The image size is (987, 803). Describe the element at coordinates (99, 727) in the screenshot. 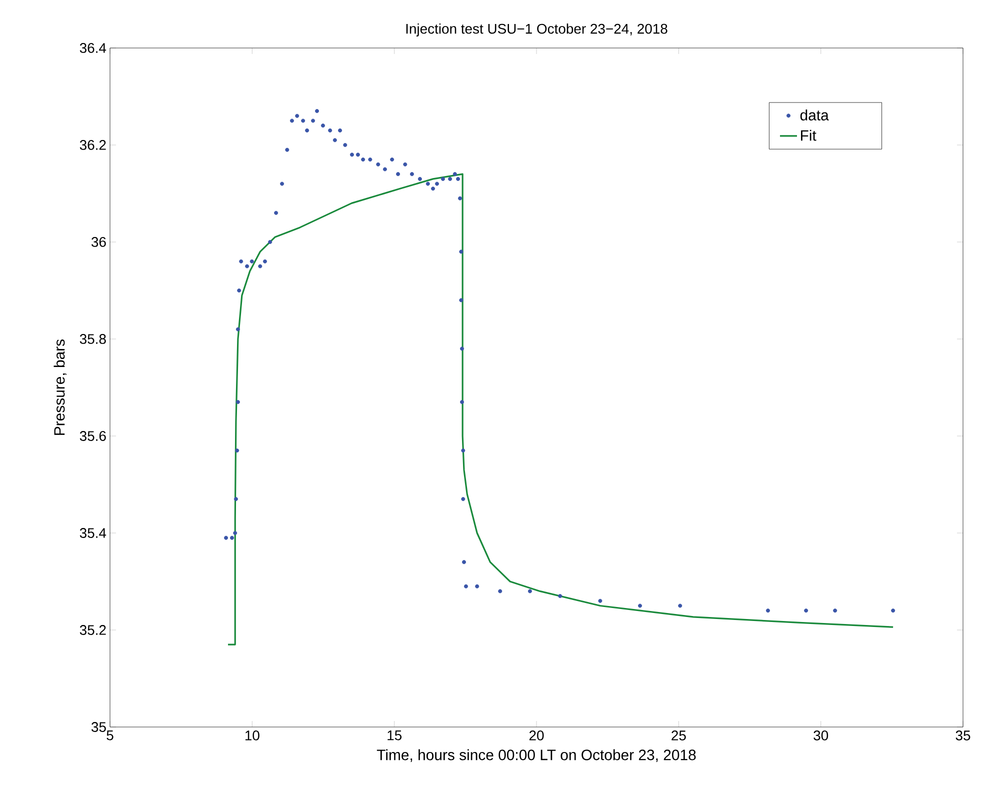

I see `y-tick-label: 35` at that location.